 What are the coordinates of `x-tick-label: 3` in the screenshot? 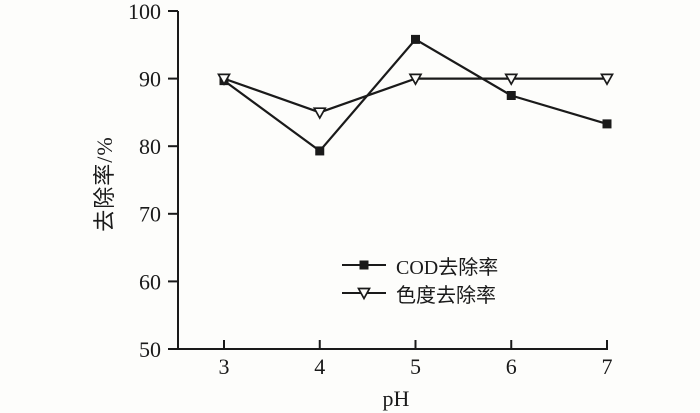 It's located at (224, 366).